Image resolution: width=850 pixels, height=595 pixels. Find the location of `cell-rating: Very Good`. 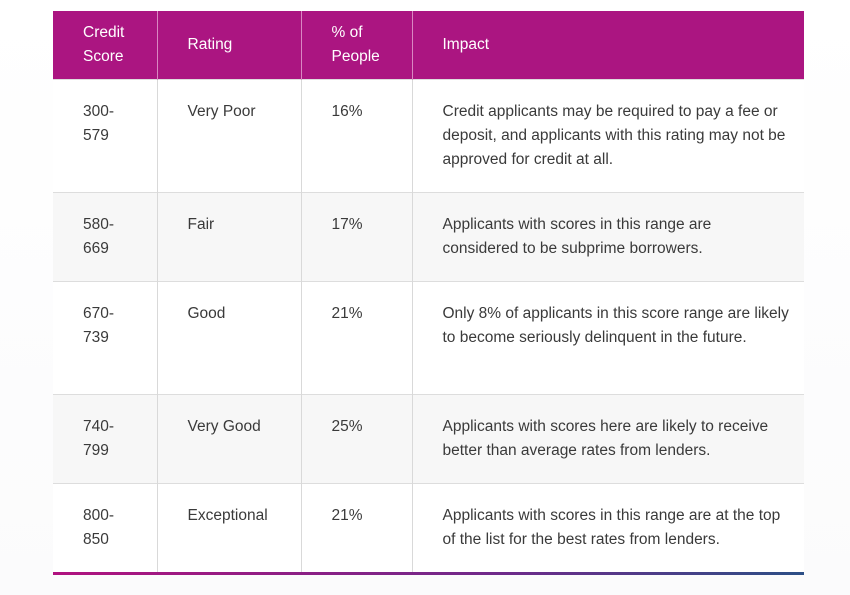

cell-rating: Very Good is located at coordinates (228, 438).